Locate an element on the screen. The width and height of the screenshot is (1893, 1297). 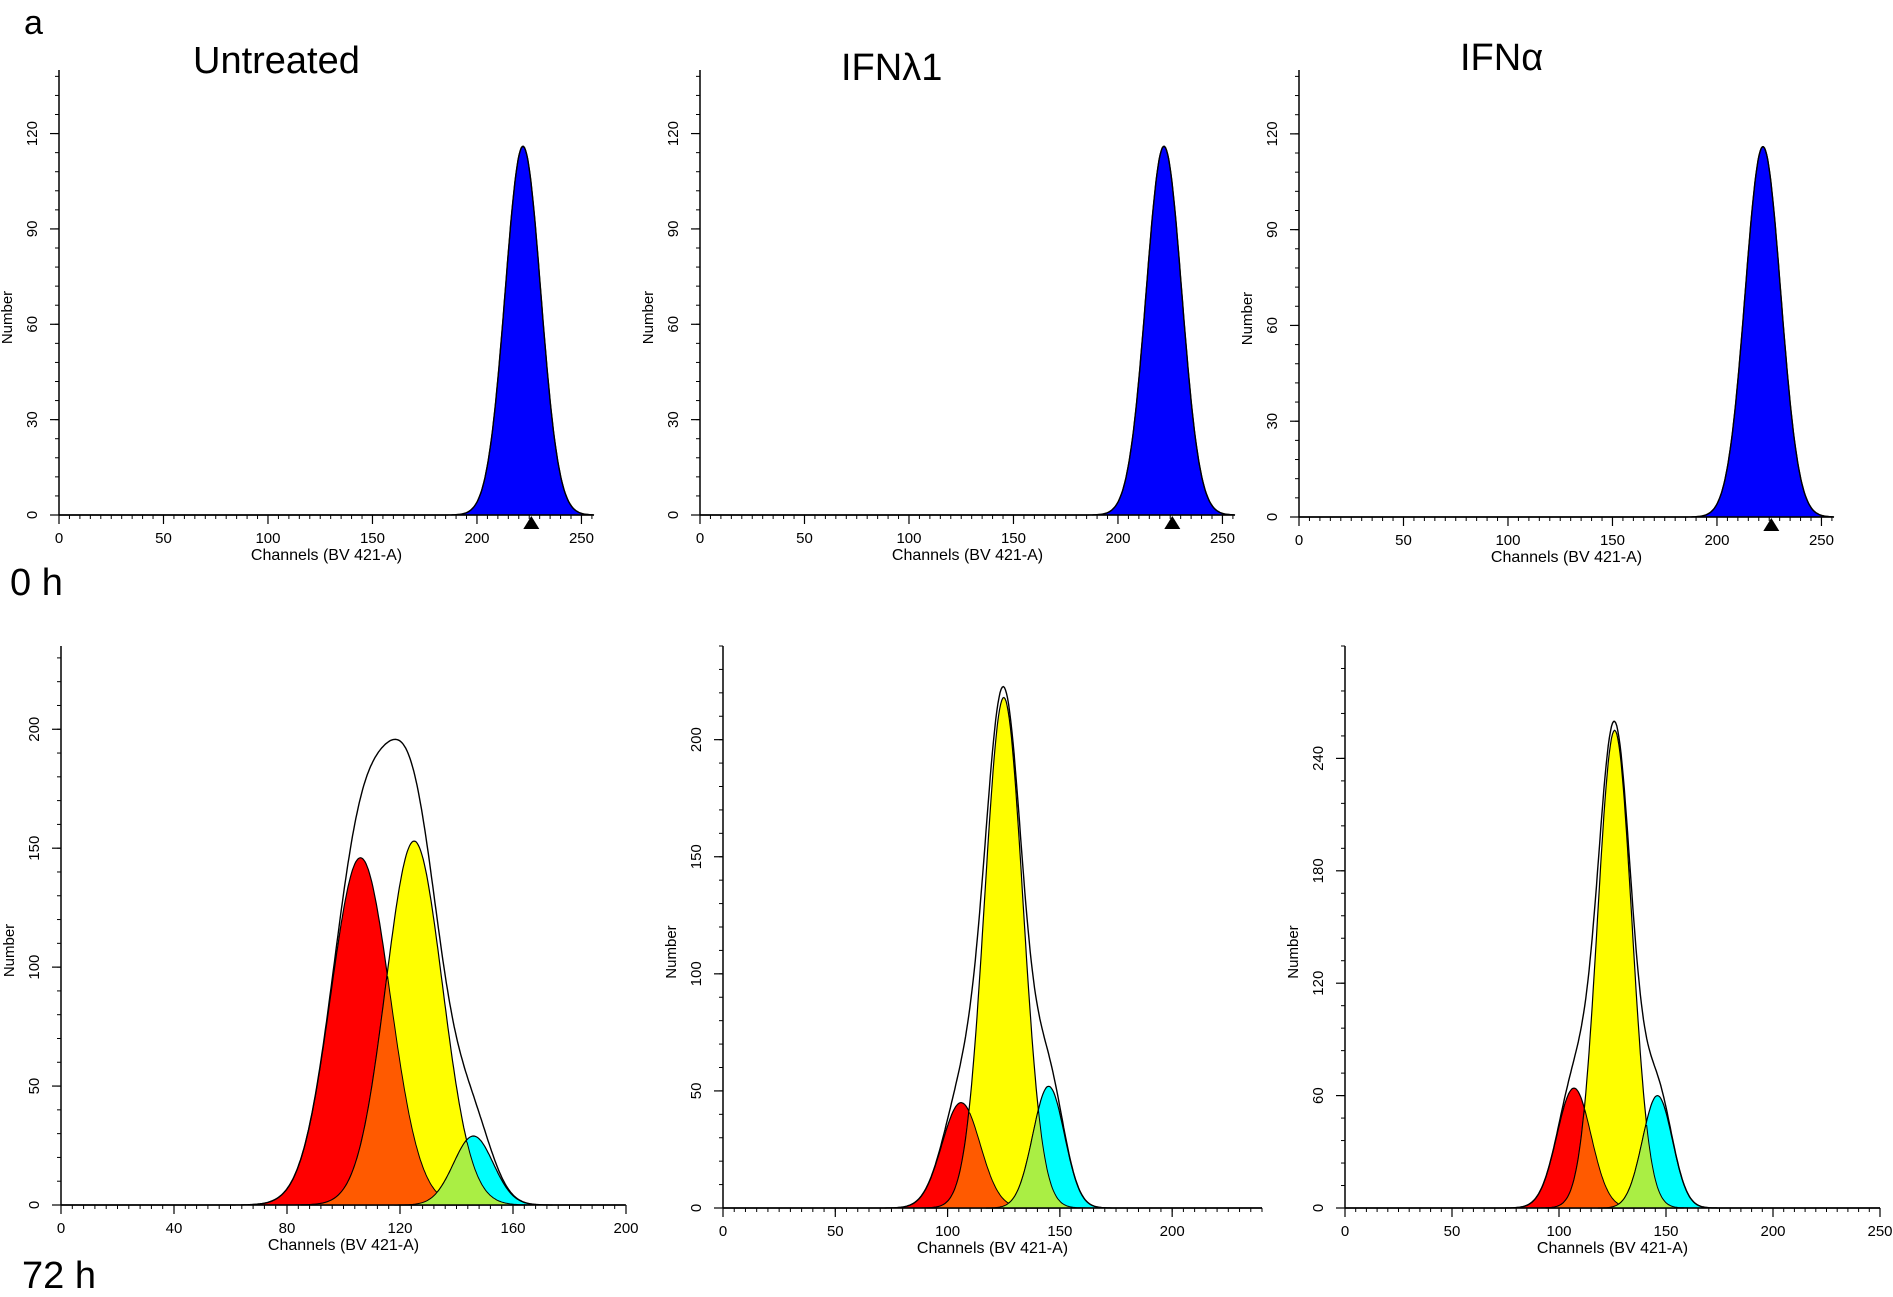
row-label-72h: 72 h is located at coordinates (59, 1276).